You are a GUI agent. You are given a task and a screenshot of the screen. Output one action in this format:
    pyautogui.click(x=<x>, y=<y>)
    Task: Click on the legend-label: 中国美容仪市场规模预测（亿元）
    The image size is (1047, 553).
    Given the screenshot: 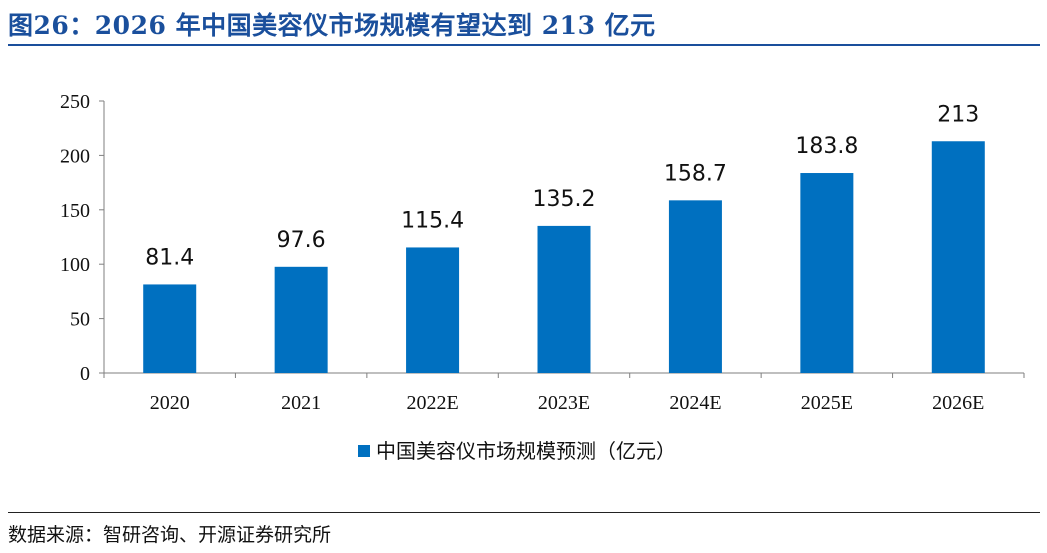 What is the action you would take?
    pyautogui.click(x=526, y=451)
    